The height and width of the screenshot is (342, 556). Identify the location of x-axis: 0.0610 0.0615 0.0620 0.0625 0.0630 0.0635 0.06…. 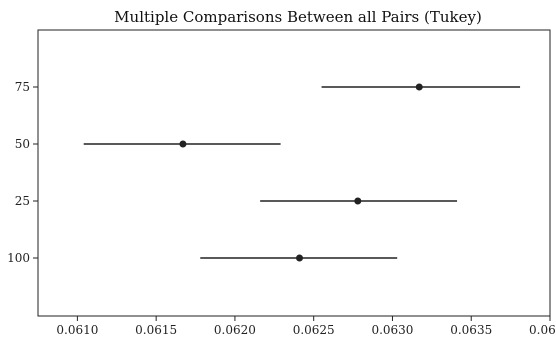
(306, 326).